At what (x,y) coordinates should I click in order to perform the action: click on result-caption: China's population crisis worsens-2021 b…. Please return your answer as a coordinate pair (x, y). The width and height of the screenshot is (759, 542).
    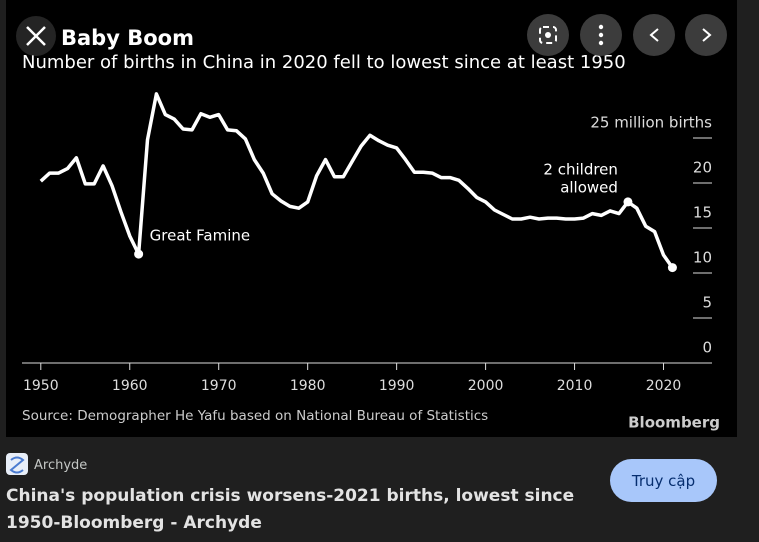
    Looking at the image, I should click on (290, 509).